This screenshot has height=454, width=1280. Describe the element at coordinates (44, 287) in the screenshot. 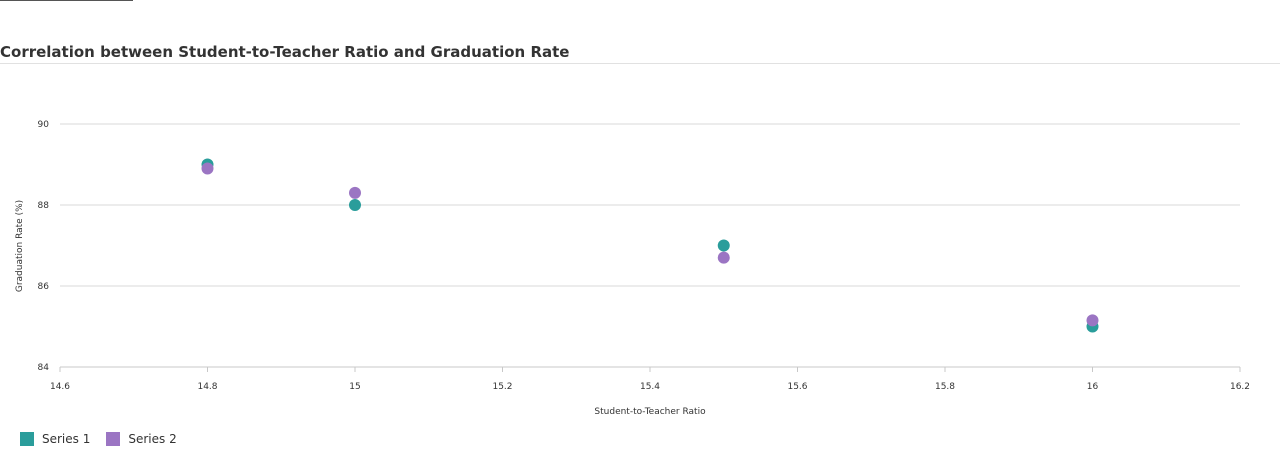

I see `y-tick-label: 86` at that location.